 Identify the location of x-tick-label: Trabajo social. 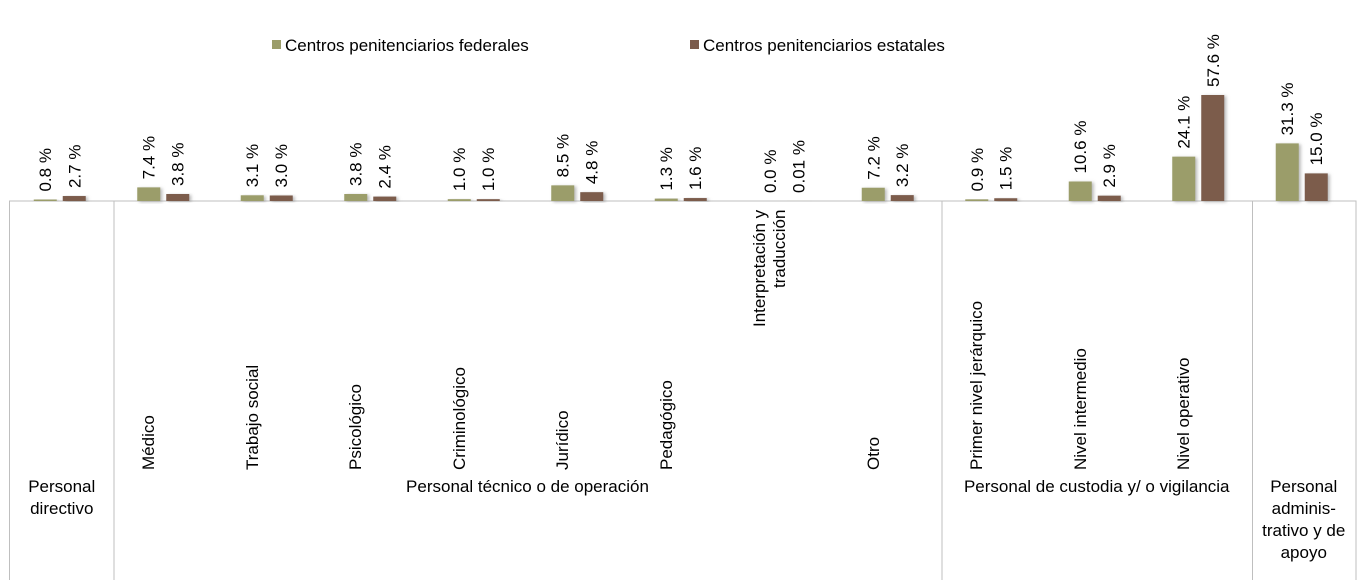
(252, 417).